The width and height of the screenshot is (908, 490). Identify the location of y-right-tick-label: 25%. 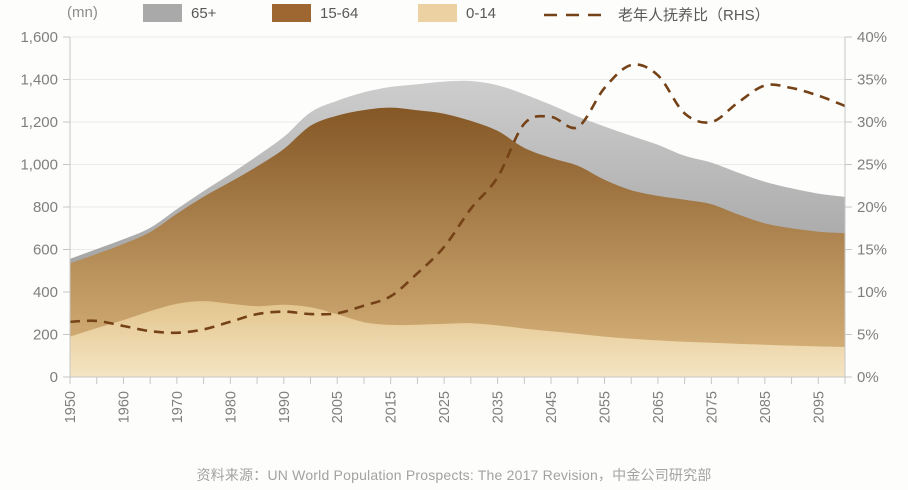
(872, 165).